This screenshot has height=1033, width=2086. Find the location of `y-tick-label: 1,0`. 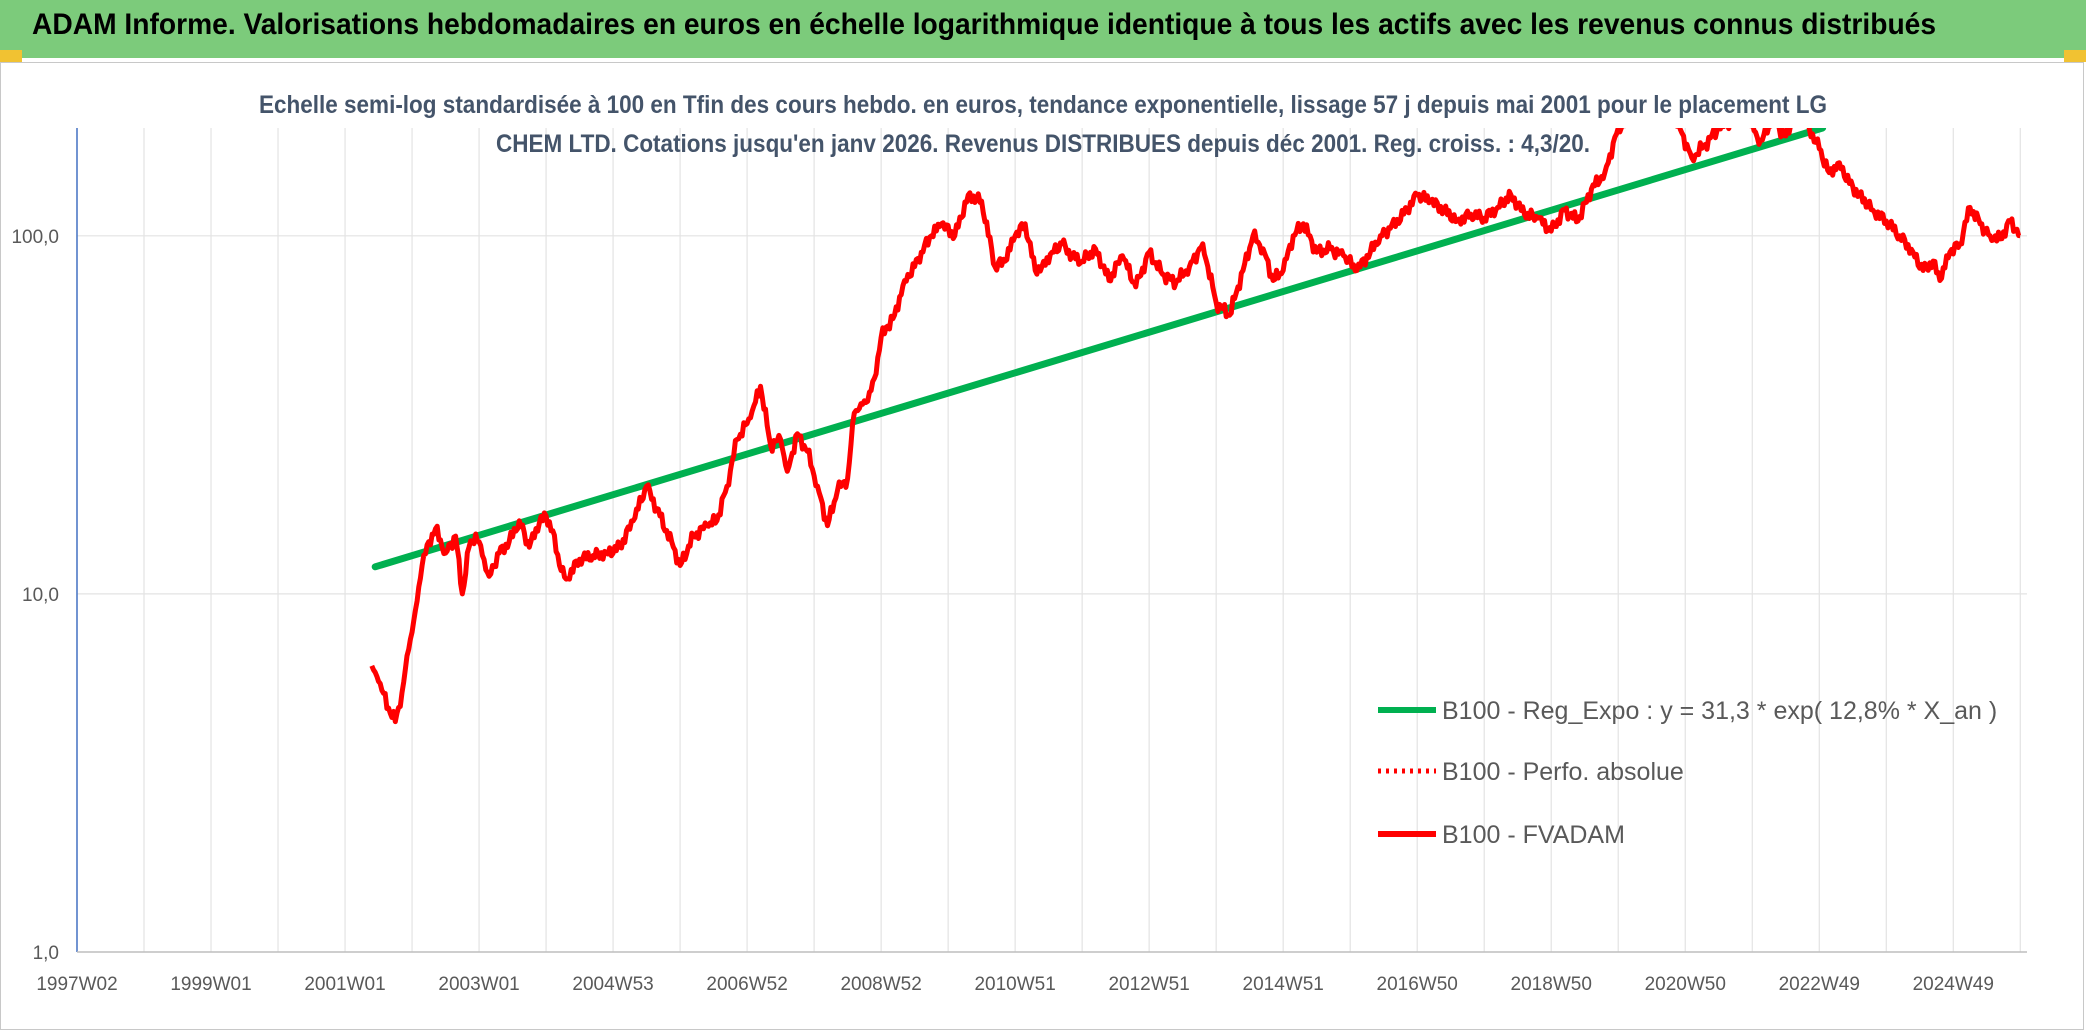

y-tick-label: 1,0 is located at coordinates (46, 953).